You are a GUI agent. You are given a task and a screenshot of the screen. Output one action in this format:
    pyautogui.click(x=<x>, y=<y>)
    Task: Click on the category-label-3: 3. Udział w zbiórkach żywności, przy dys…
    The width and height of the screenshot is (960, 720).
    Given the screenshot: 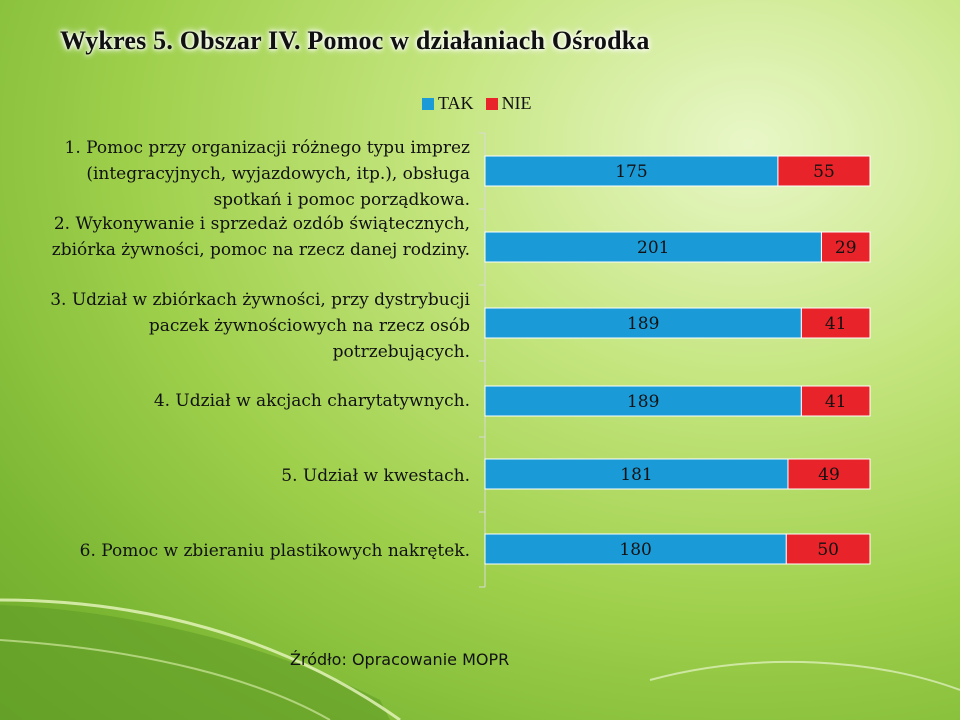 What is the action you would take?
    pyautogui.click(x=260, y=326)
    